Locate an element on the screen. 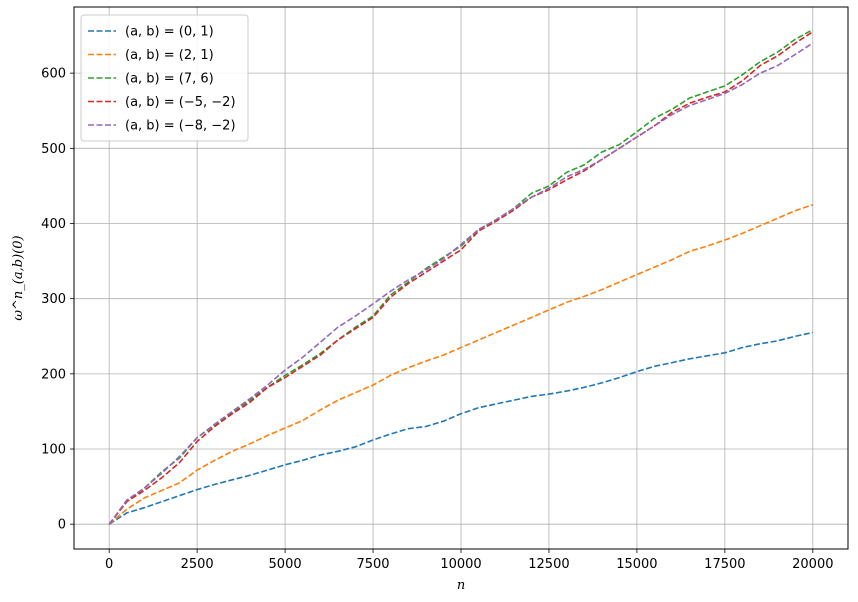 The height and width of the screenshot is (602, 858). y-tick-label: 100 is located at coordinates (53, 450).